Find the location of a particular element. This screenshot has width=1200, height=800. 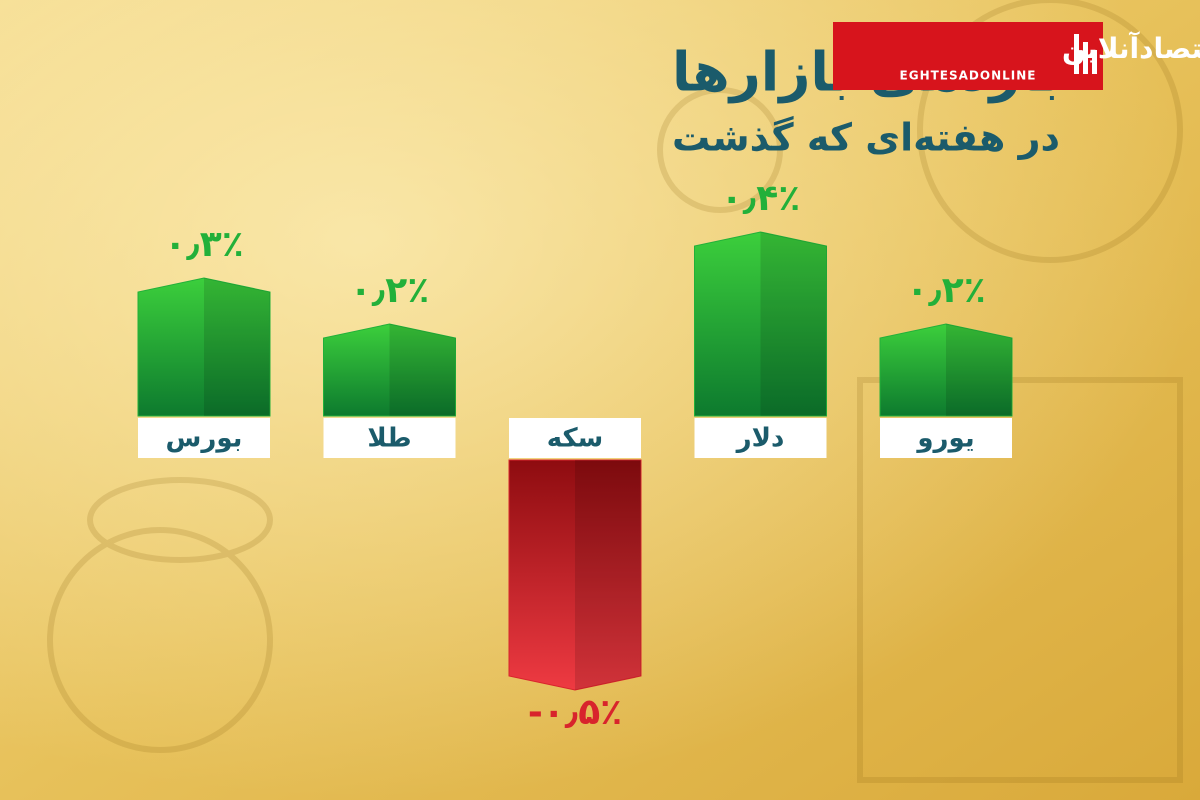

logo-icon is located at coordinates (1085, 54).